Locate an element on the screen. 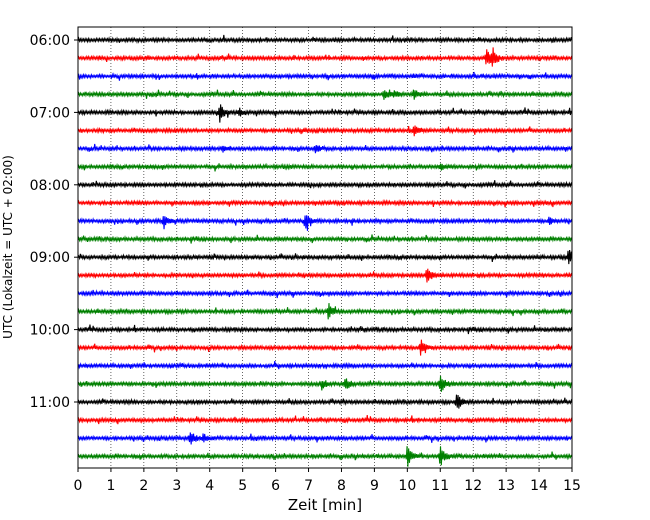  y-tick-label: 06:00 is located at coordinates (50, 41).